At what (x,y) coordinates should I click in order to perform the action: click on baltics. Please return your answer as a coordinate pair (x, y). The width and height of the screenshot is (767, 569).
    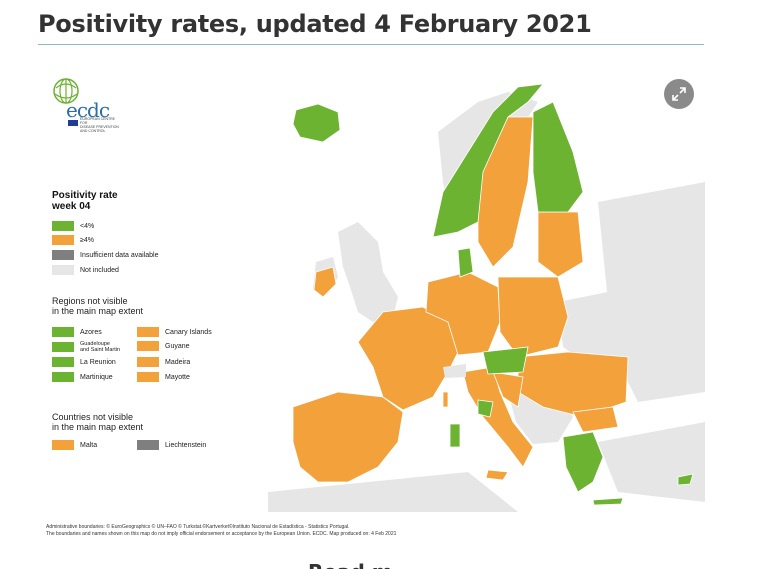
    Looking at the image, I should click on (560, 244).